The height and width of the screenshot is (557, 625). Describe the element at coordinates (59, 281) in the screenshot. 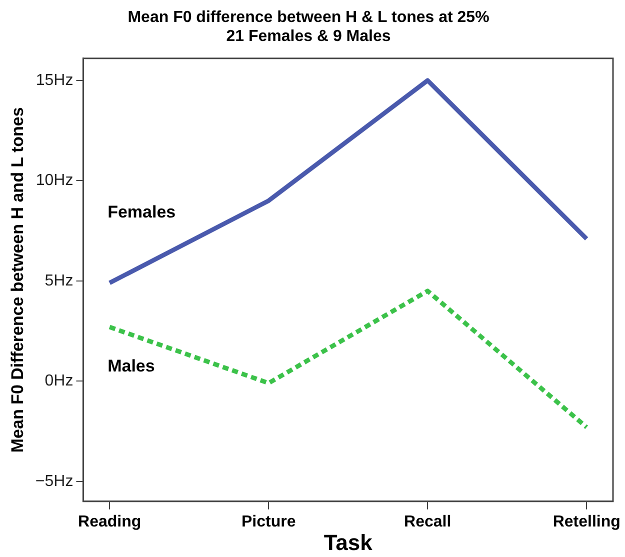

I see `y-tick-label: 5Hz` at that location.